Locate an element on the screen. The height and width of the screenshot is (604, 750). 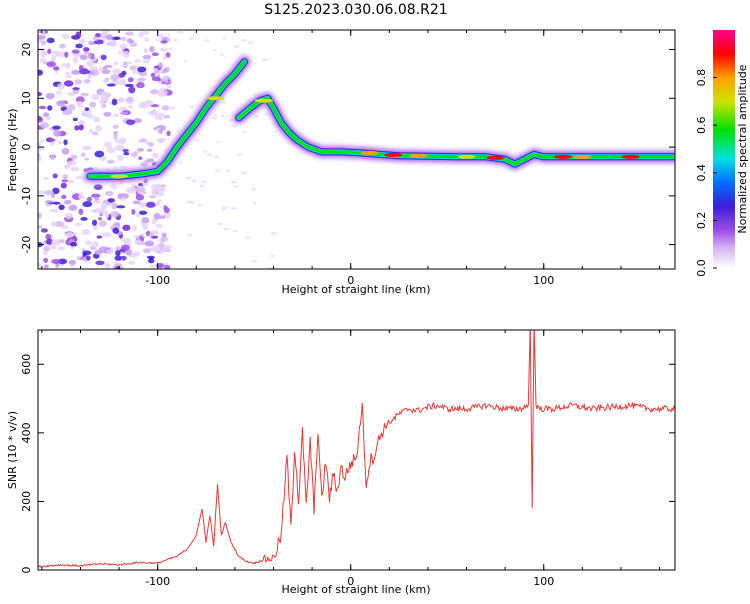
colorbar-gradient is located at coordinates (724, 149).